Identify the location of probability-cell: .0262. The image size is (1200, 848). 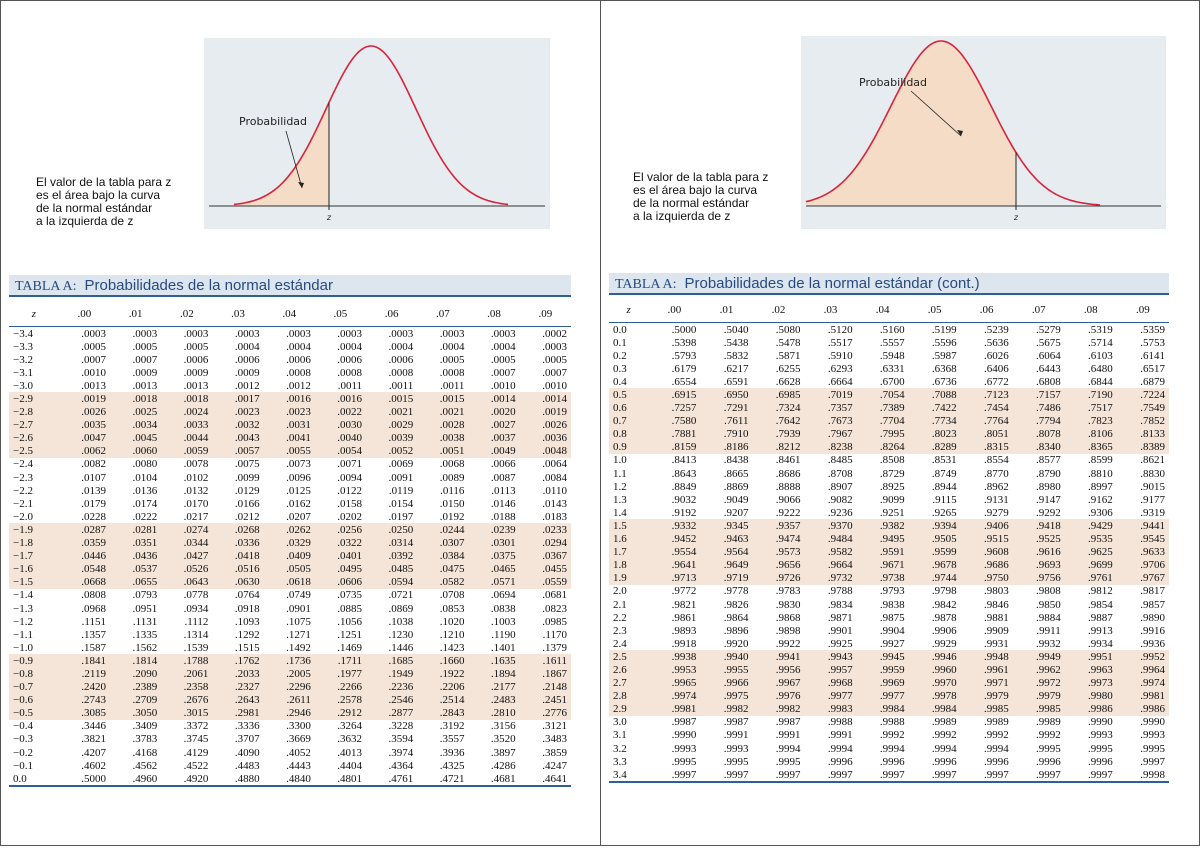
(289, 530).